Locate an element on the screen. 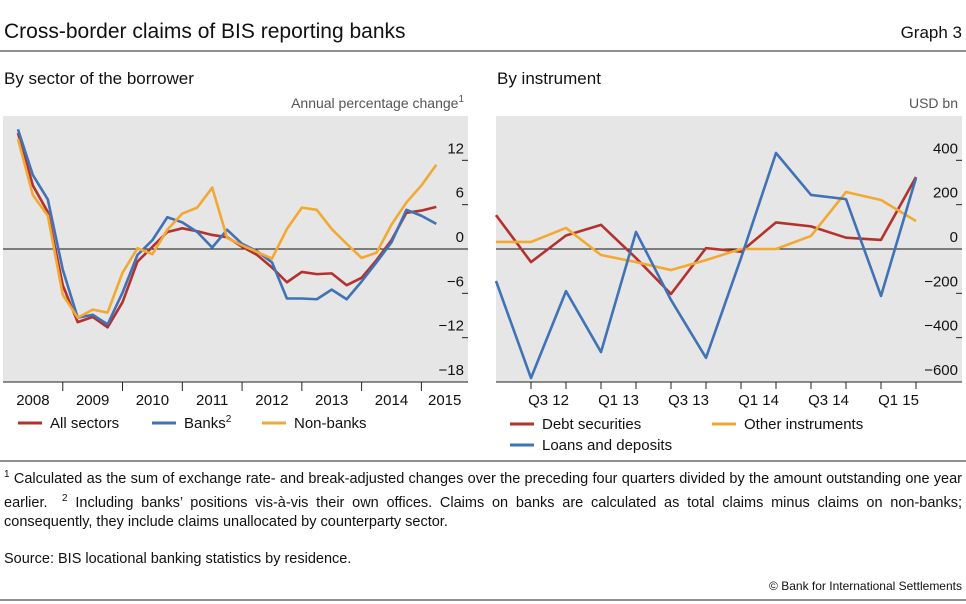  x-tick-label: 2011 is located at coordinates (212, 400).